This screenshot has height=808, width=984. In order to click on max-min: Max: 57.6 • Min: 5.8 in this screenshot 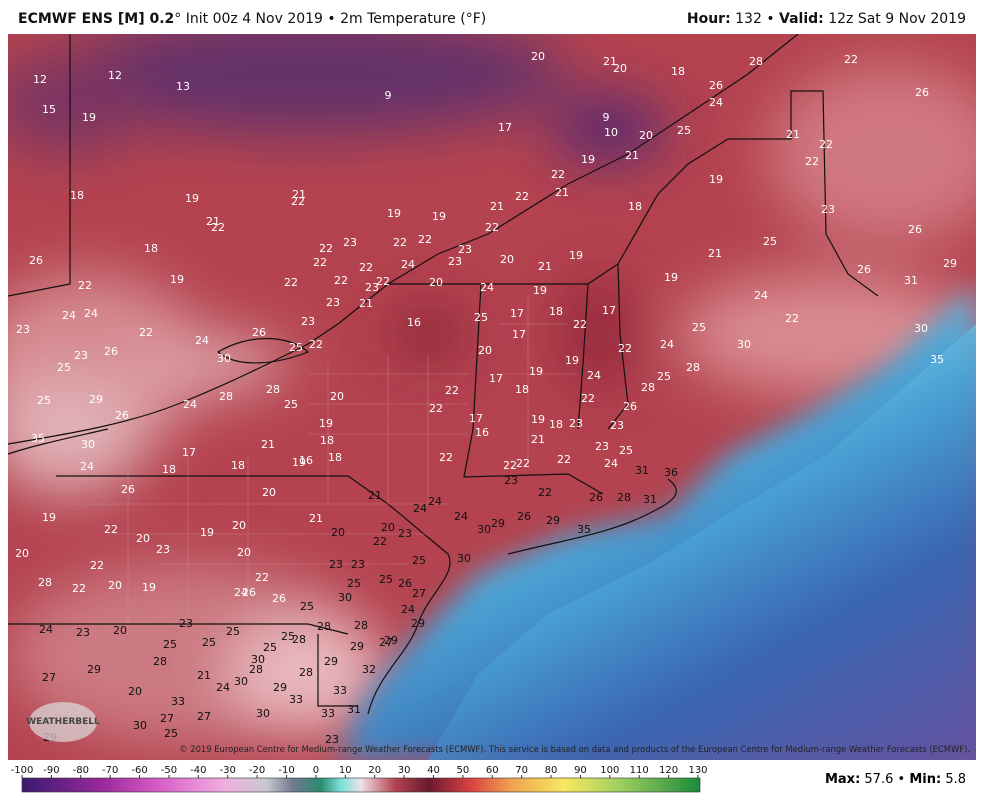, I will do `click(895, 779)`.